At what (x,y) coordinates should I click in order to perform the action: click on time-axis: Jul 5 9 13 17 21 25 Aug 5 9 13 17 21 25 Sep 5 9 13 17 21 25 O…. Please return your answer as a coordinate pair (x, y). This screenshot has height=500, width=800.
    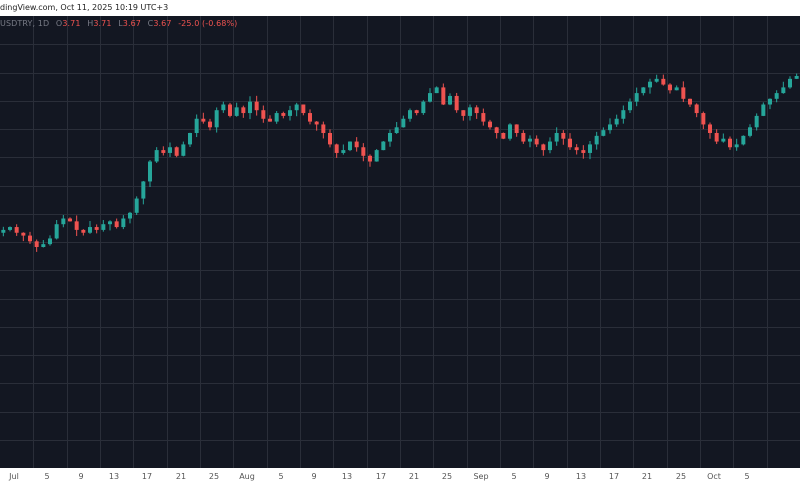
    Looking at the image, I should click on (400, 484).